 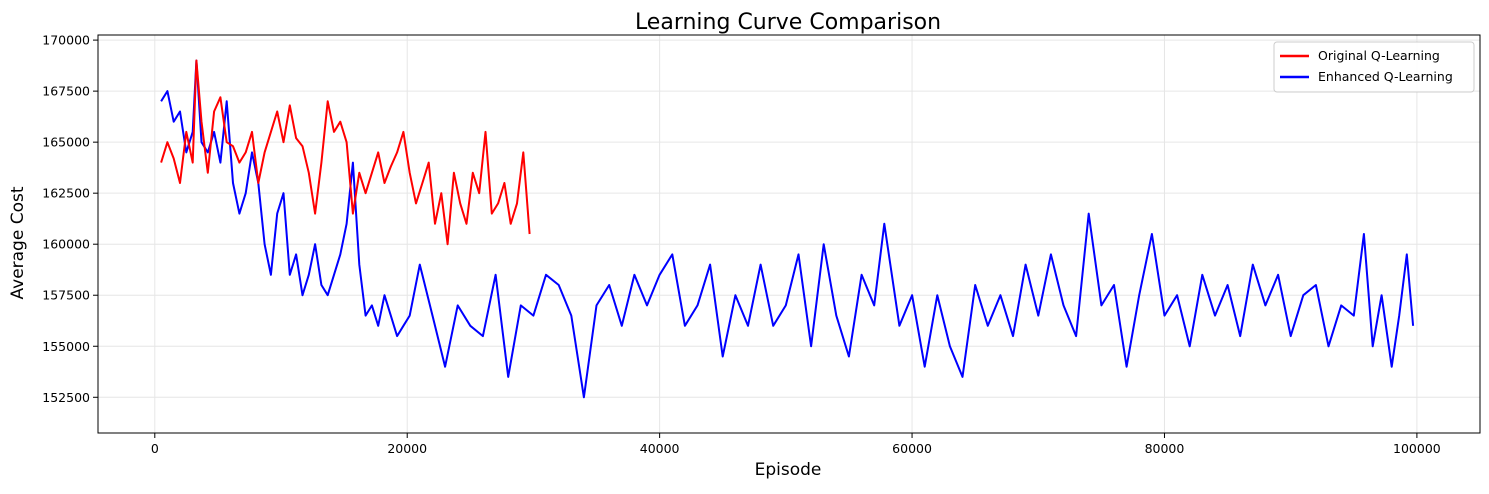 I want to click on legend: Original Q-Learning Enhanced Q-Learning, so click(x=1374, y=67).